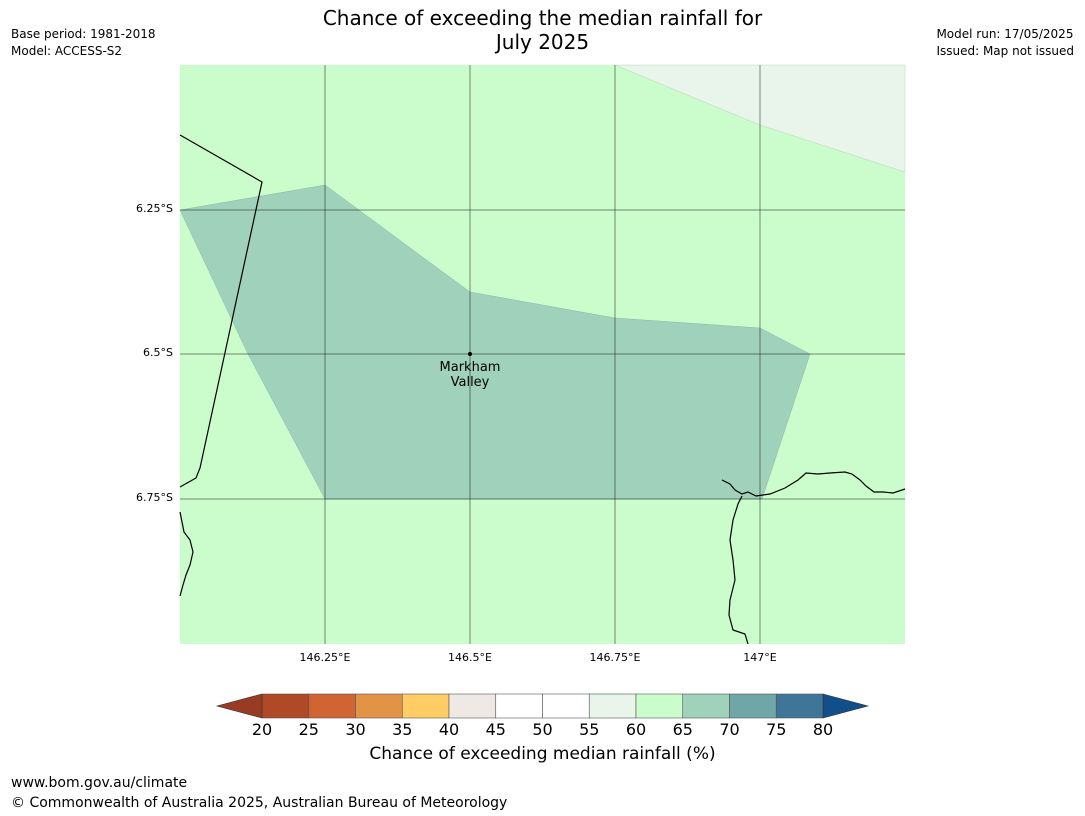 This screenshot has width=1085, height=816. I want to click on place-marker, so click(470, 354).